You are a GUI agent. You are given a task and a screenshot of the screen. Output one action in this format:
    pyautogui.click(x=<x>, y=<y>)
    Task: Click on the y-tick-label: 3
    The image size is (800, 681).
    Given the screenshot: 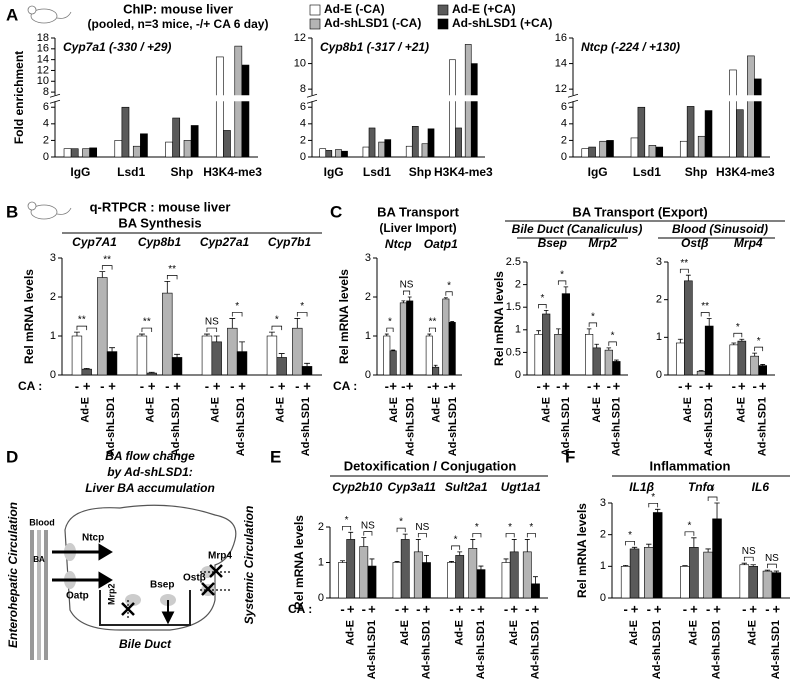 What is the action you would take?
    pyautogui.click(x=53, y=258)
    